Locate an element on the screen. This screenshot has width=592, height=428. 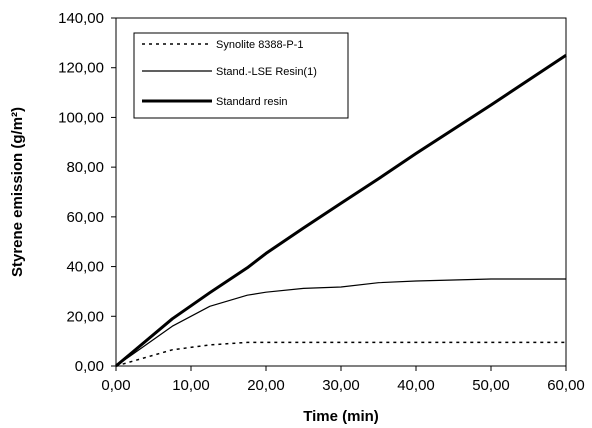
x-axis: 0,00 10,00 20,00 30,00 40,00 50,00 60,00 is located at coordinates (343, 380).